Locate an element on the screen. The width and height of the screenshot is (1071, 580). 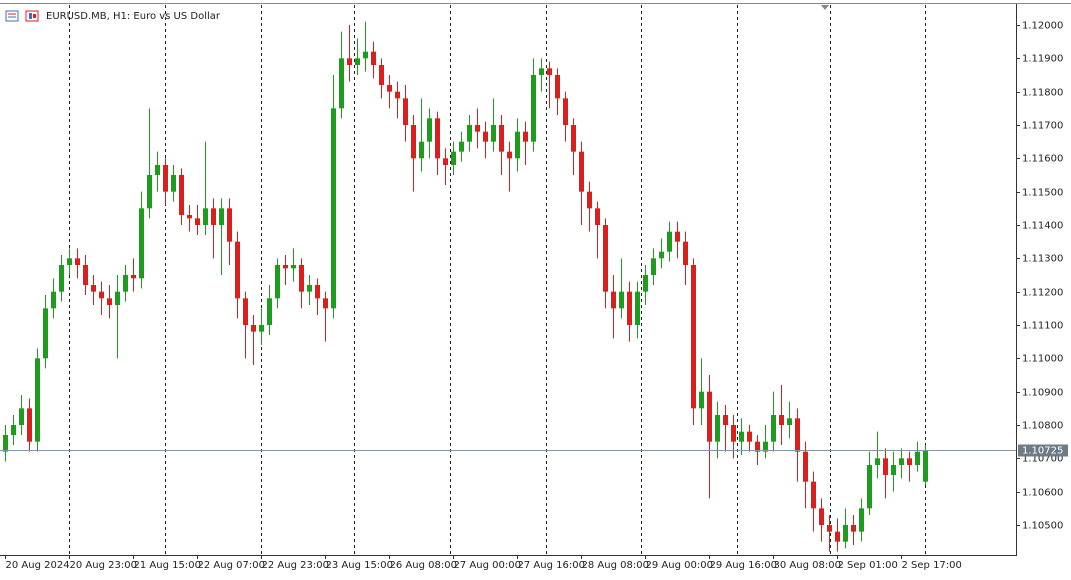
y-tick-label: 1.11600 is located at coordinates (1042, 159).